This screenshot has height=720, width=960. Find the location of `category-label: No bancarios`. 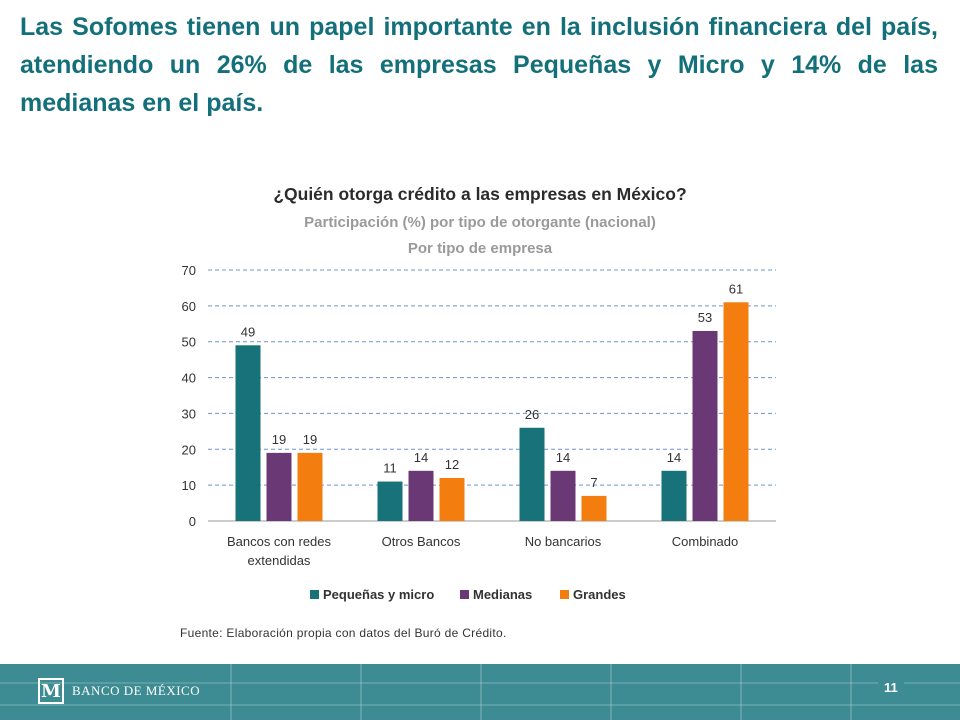

category-label: No bancarios is located at coordinates (563, 541).